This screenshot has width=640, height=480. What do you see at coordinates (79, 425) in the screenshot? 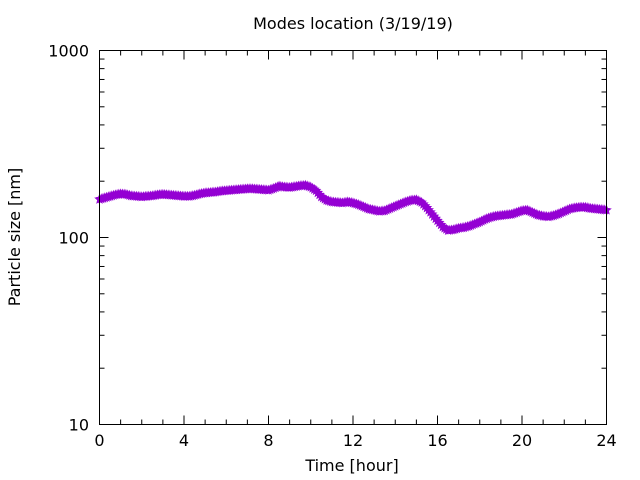
I see `y-tick-label: 10` at bounding box center [79, 425].